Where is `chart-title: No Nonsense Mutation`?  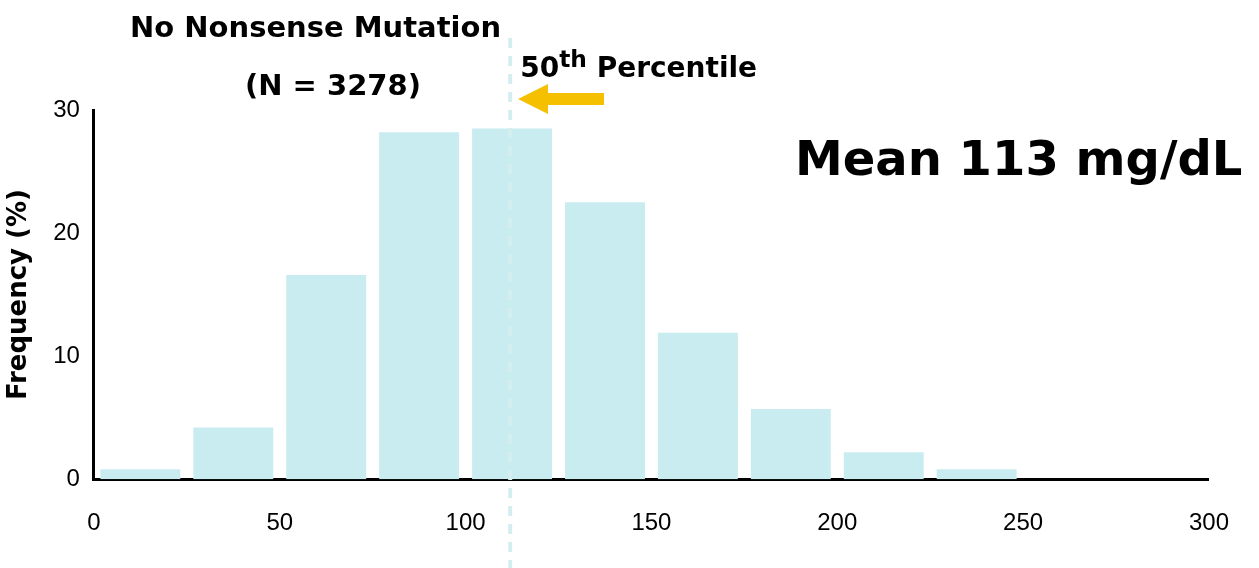
chart-title: No Nonsense Mutation is located at coordinates (316, 27).